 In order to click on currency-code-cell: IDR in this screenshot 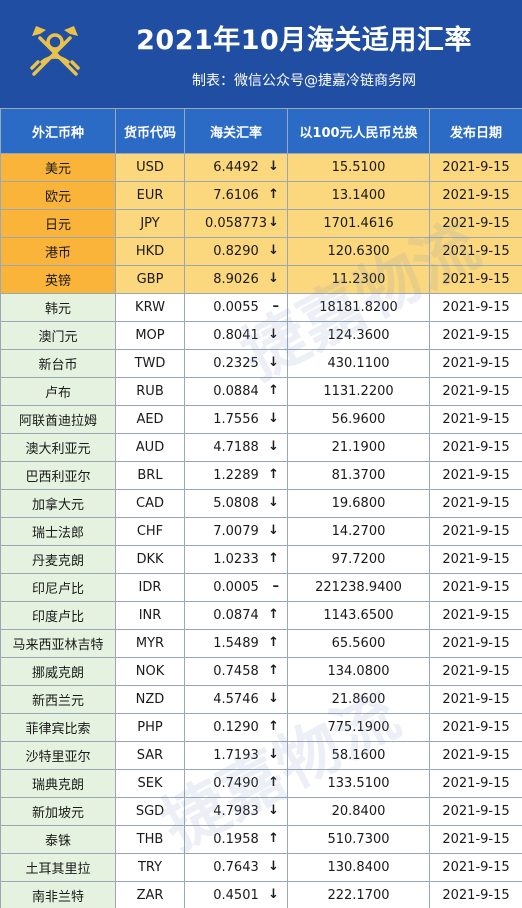, I will do `click(150, 587)`.